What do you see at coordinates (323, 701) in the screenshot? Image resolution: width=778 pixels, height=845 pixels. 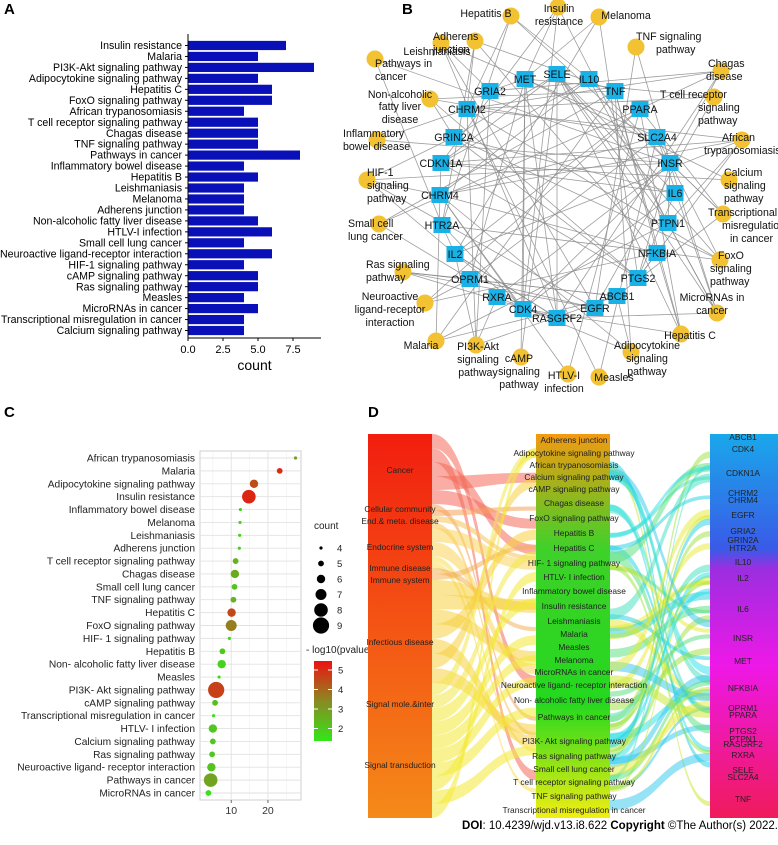 I see `legend-color-bar` at bounding box center [323, 701].